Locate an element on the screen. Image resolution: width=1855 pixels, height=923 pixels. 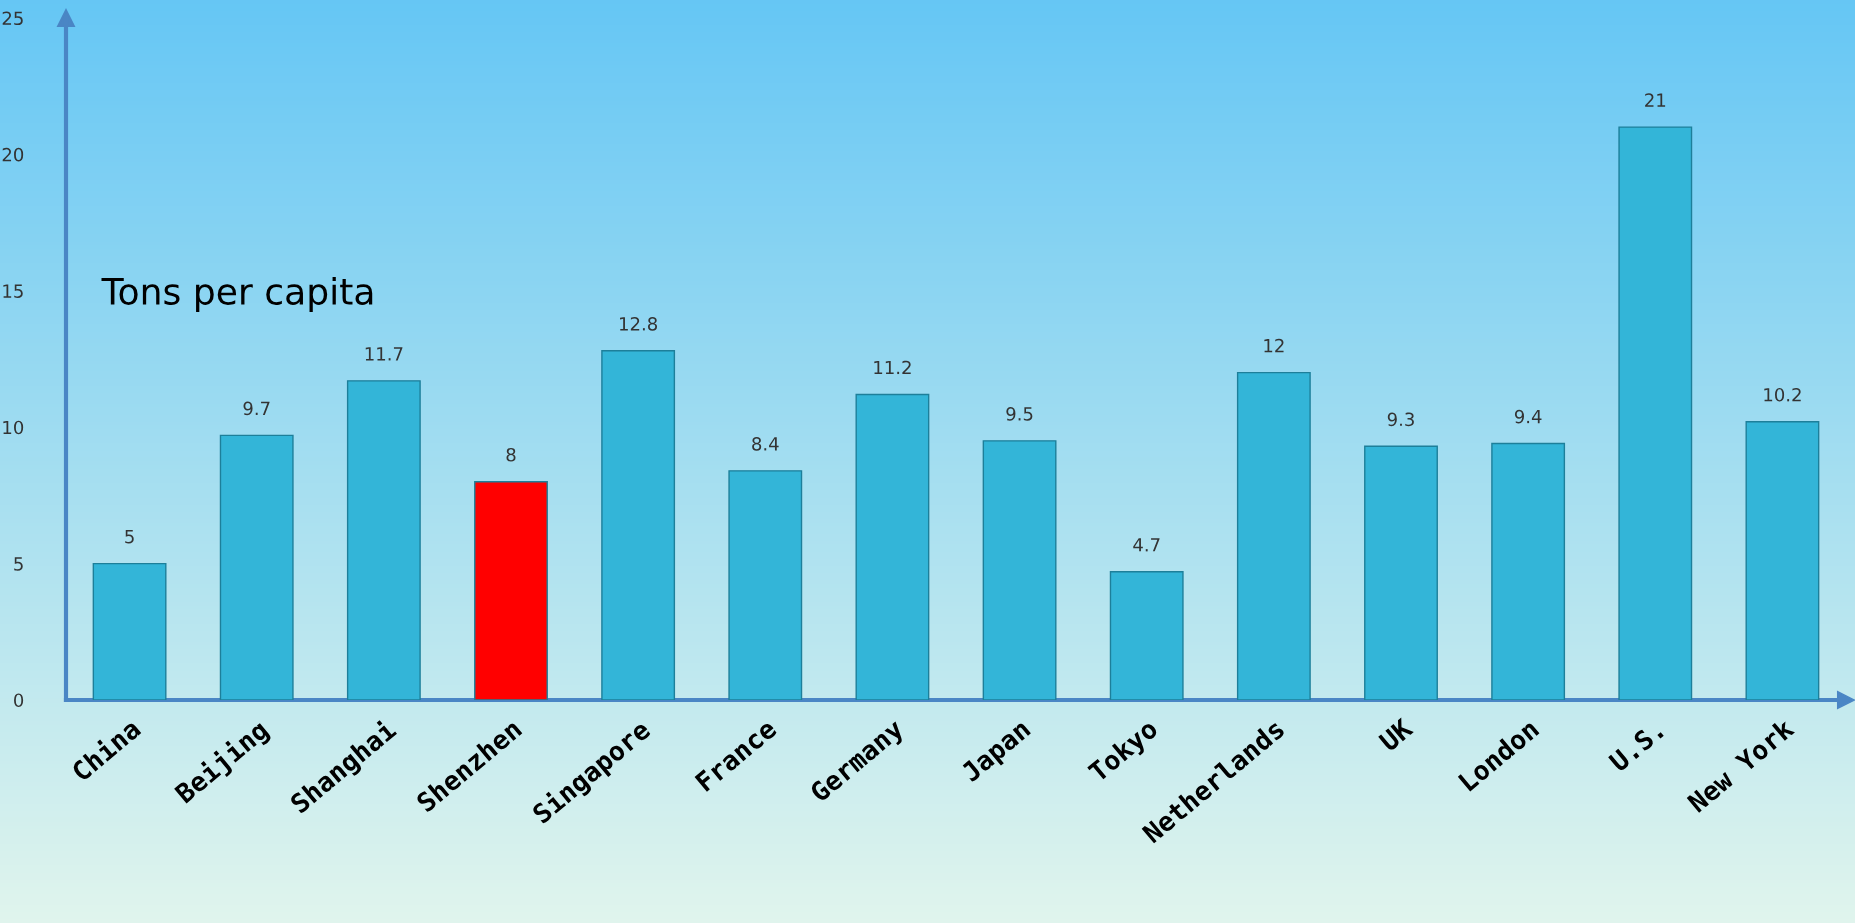
y-axis-title: Tons per capita is located at coordinates (237, 294).